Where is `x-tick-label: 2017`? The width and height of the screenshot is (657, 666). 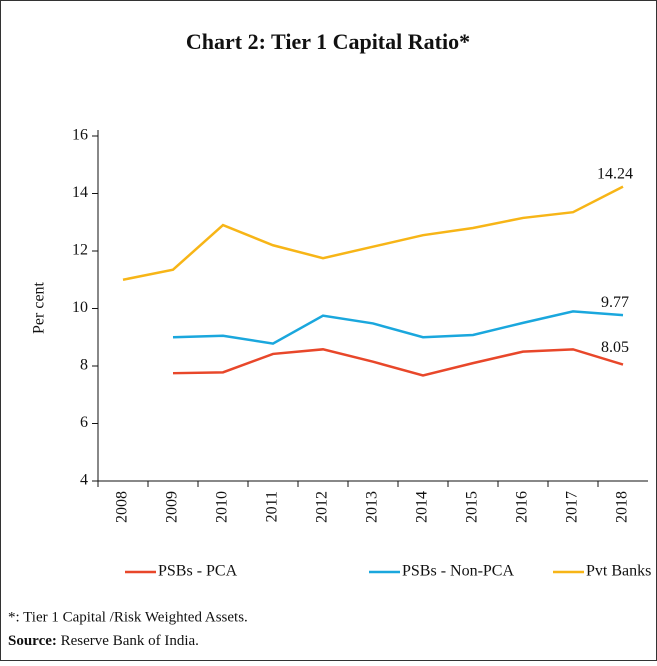 x-tick-label: 2017 is located at coordinates (572, 507).